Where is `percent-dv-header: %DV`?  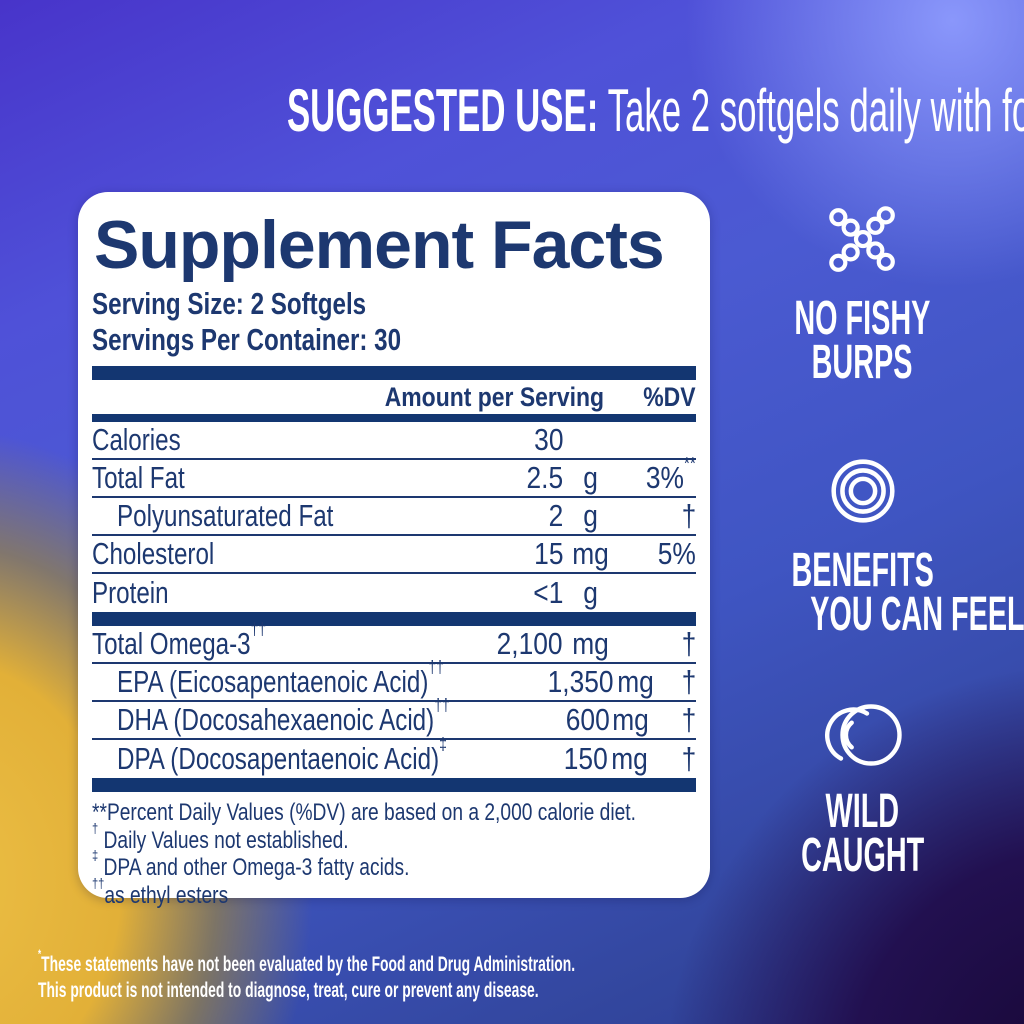
percent-dv-header: %DV is located at coordinates (669, 396).